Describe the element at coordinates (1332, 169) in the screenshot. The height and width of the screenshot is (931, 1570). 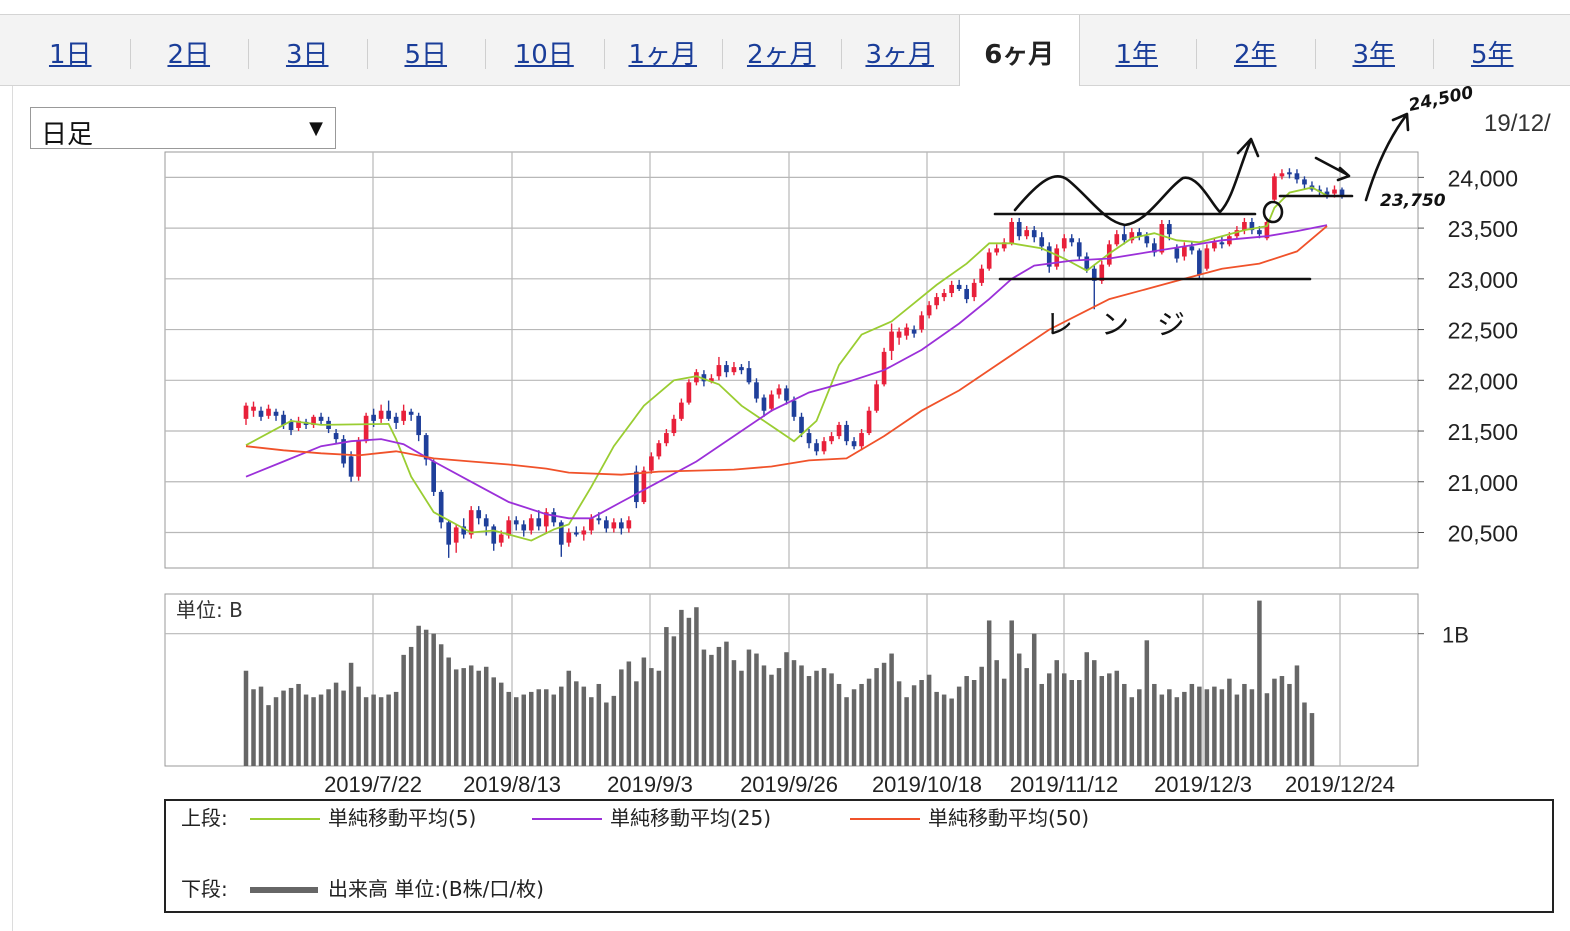
I see `down-arrow` at that location.